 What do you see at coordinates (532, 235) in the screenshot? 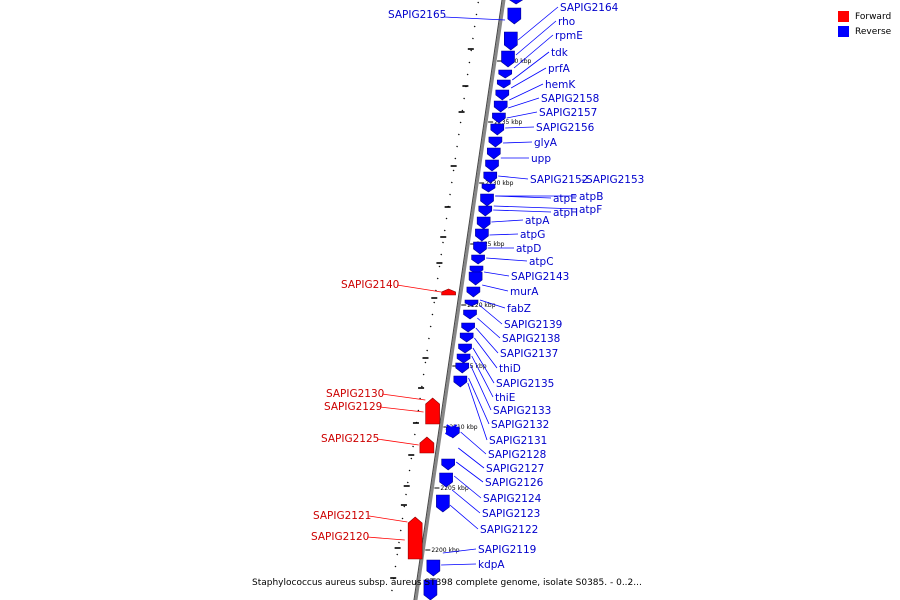
I see `reverse-gene-label: atpG` at bounding box center [532, 235].